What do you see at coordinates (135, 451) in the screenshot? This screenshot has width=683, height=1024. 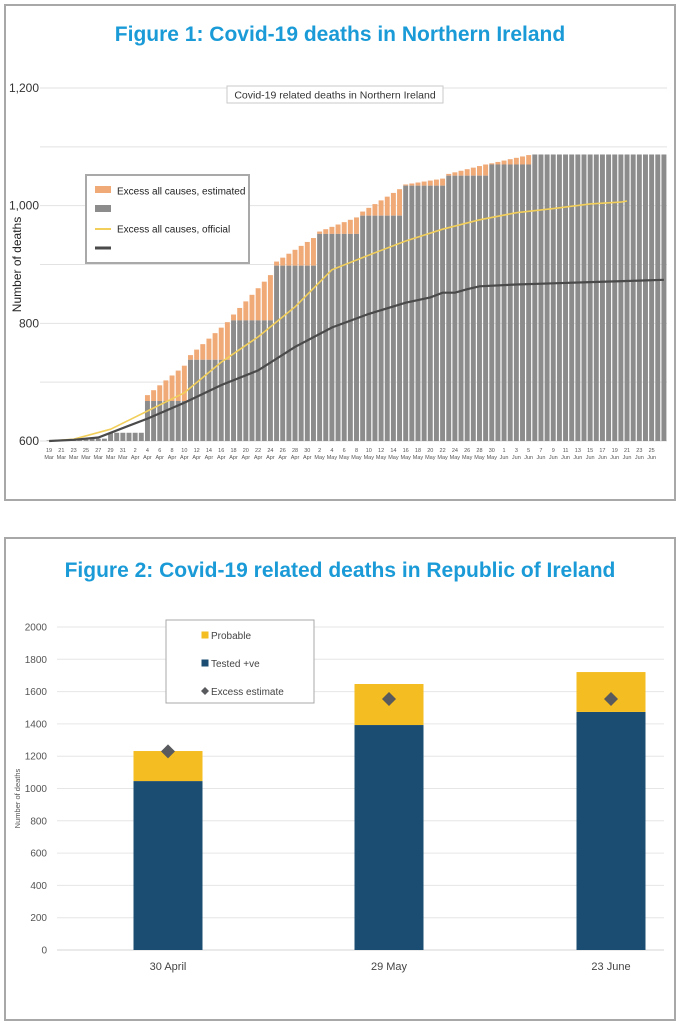 I see `x-tick-day: 2` at bounding box center [135, 451].